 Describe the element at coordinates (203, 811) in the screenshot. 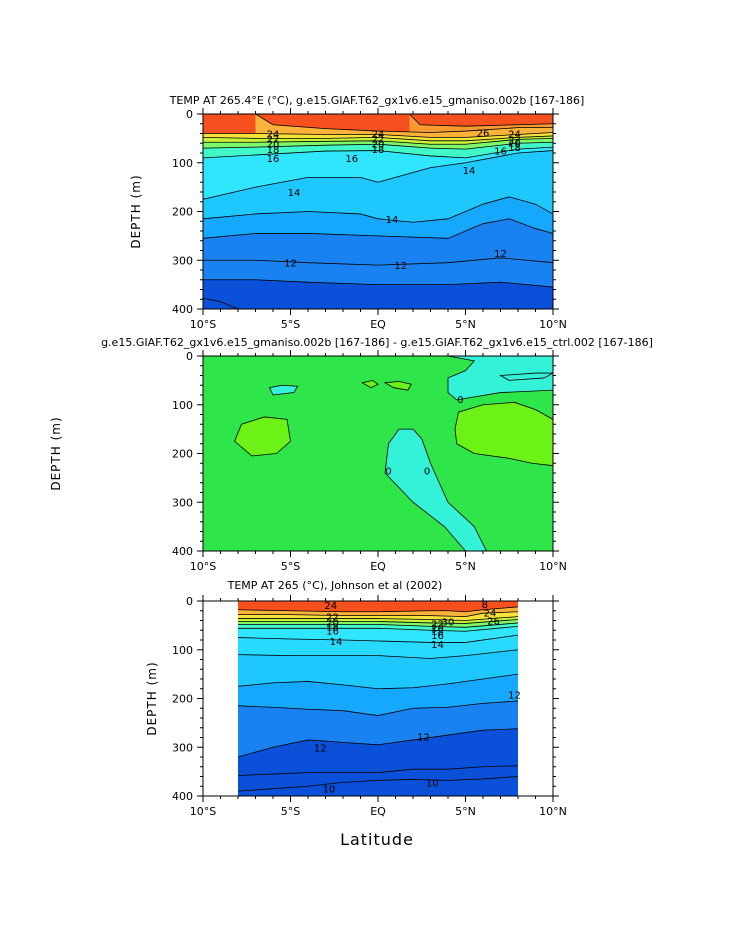

I see `x-tick-label: 10°S` at that location.